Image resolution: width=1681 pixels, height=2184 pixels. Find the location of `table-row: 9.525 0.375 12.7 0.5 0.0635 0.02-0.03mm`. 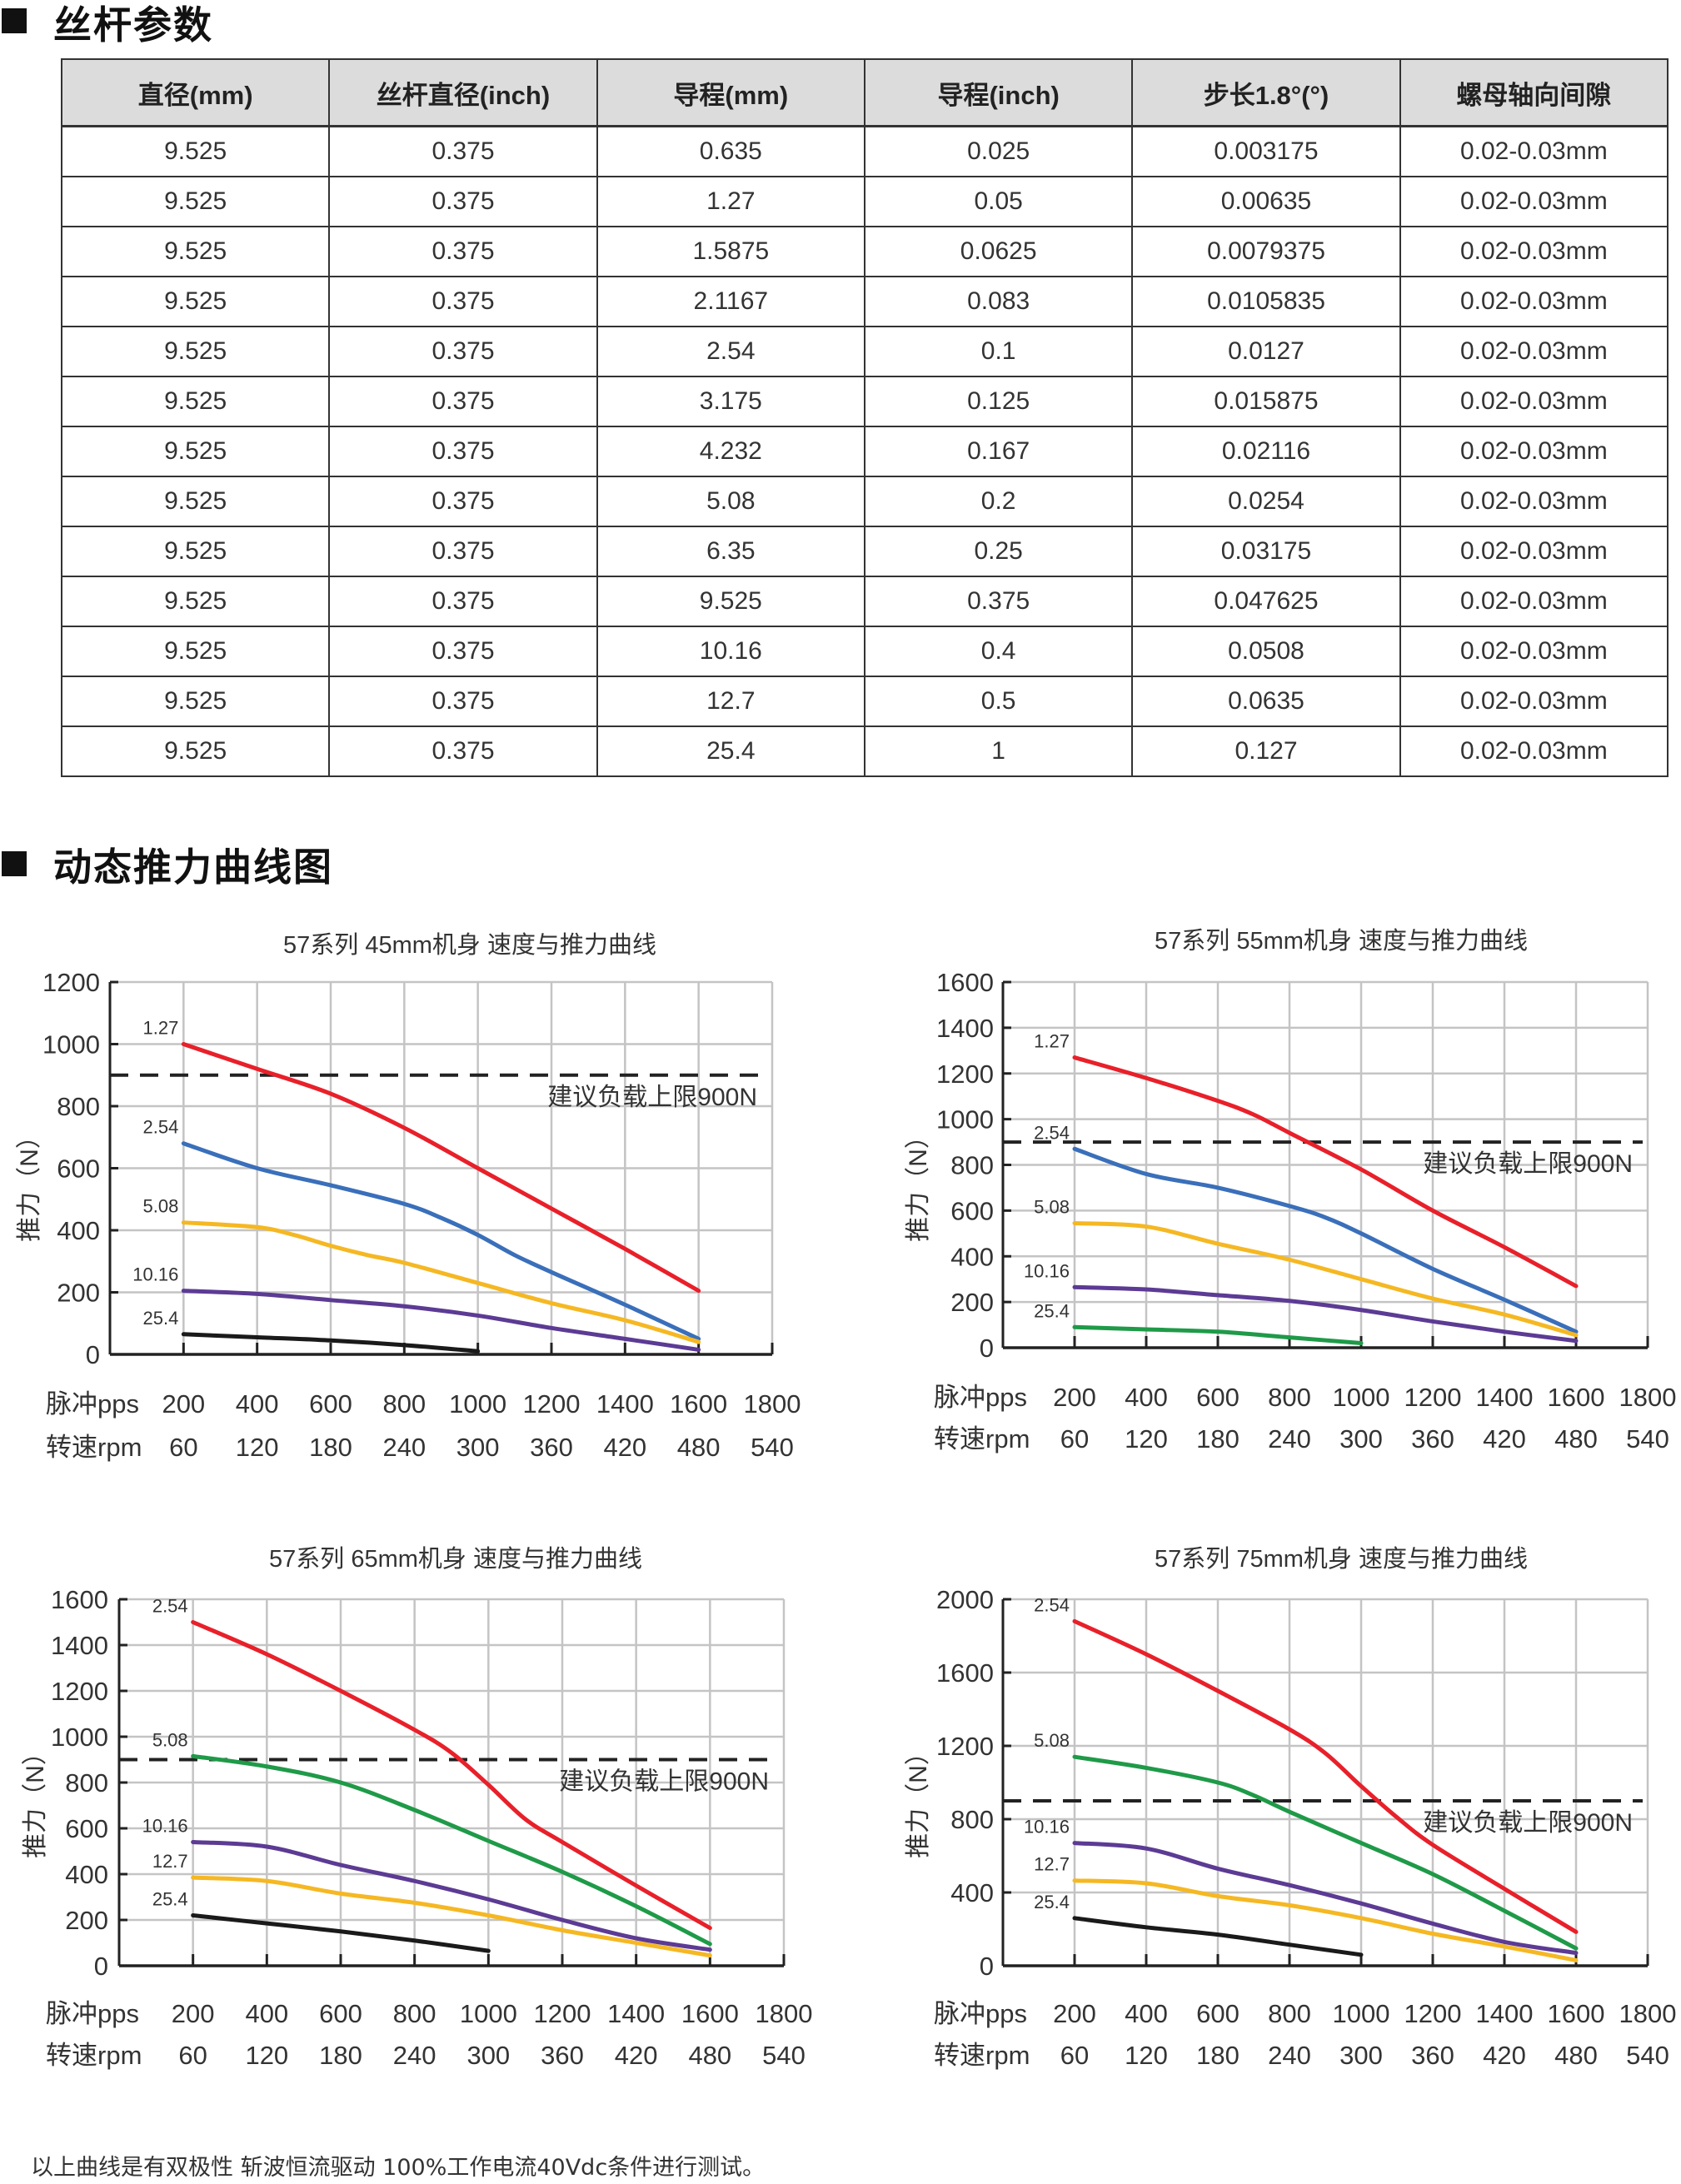

table-row: 9.525 0.375 12.7 0.5 0.0635 0.02-0.03mm is located at coordinates (864, 701).